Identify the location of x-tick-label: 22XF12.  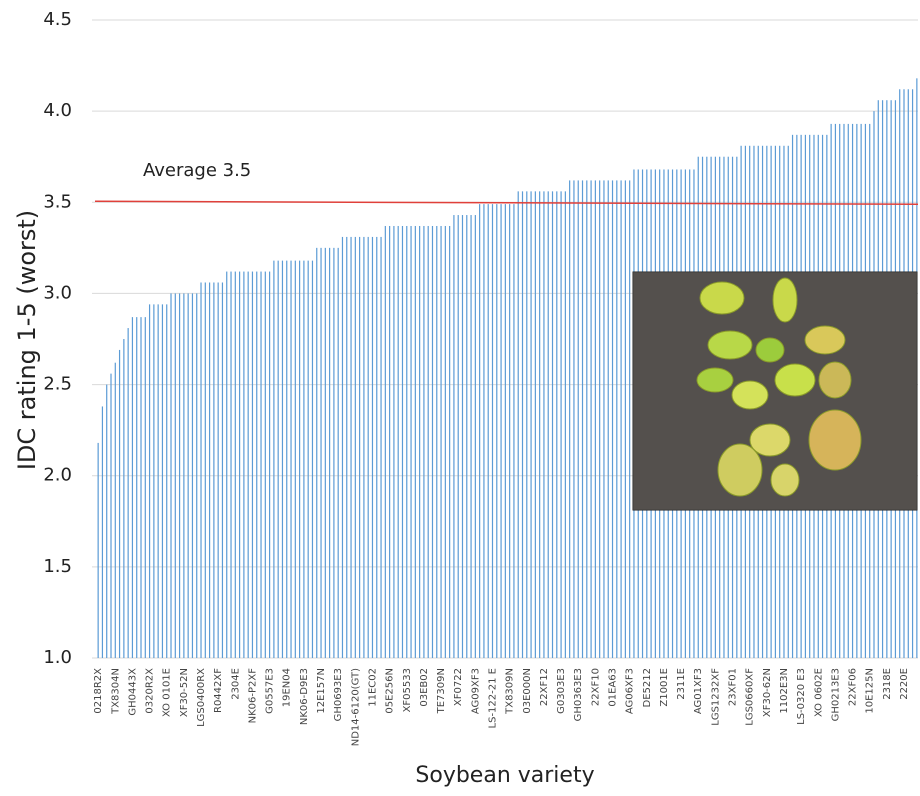
(544, 687).